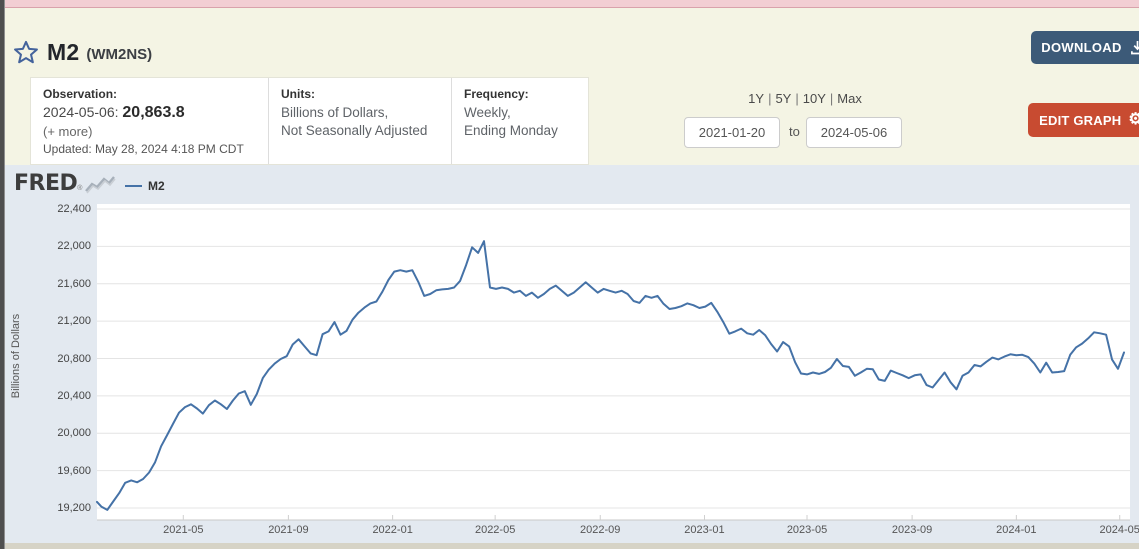 The image size is (1139, 549). I want to click on download-icon, so click(1134, 47).